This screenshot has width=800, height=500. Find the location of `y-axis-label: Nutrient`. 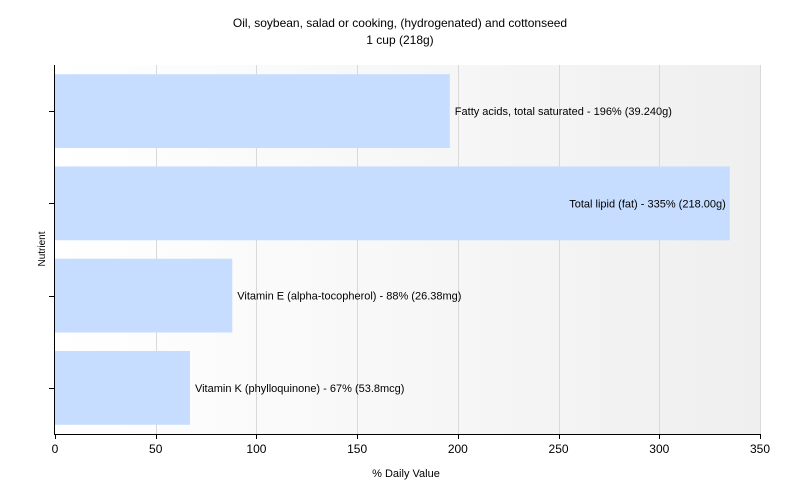

y-axis-label: Nutrient is located at coordinates (42, 248).